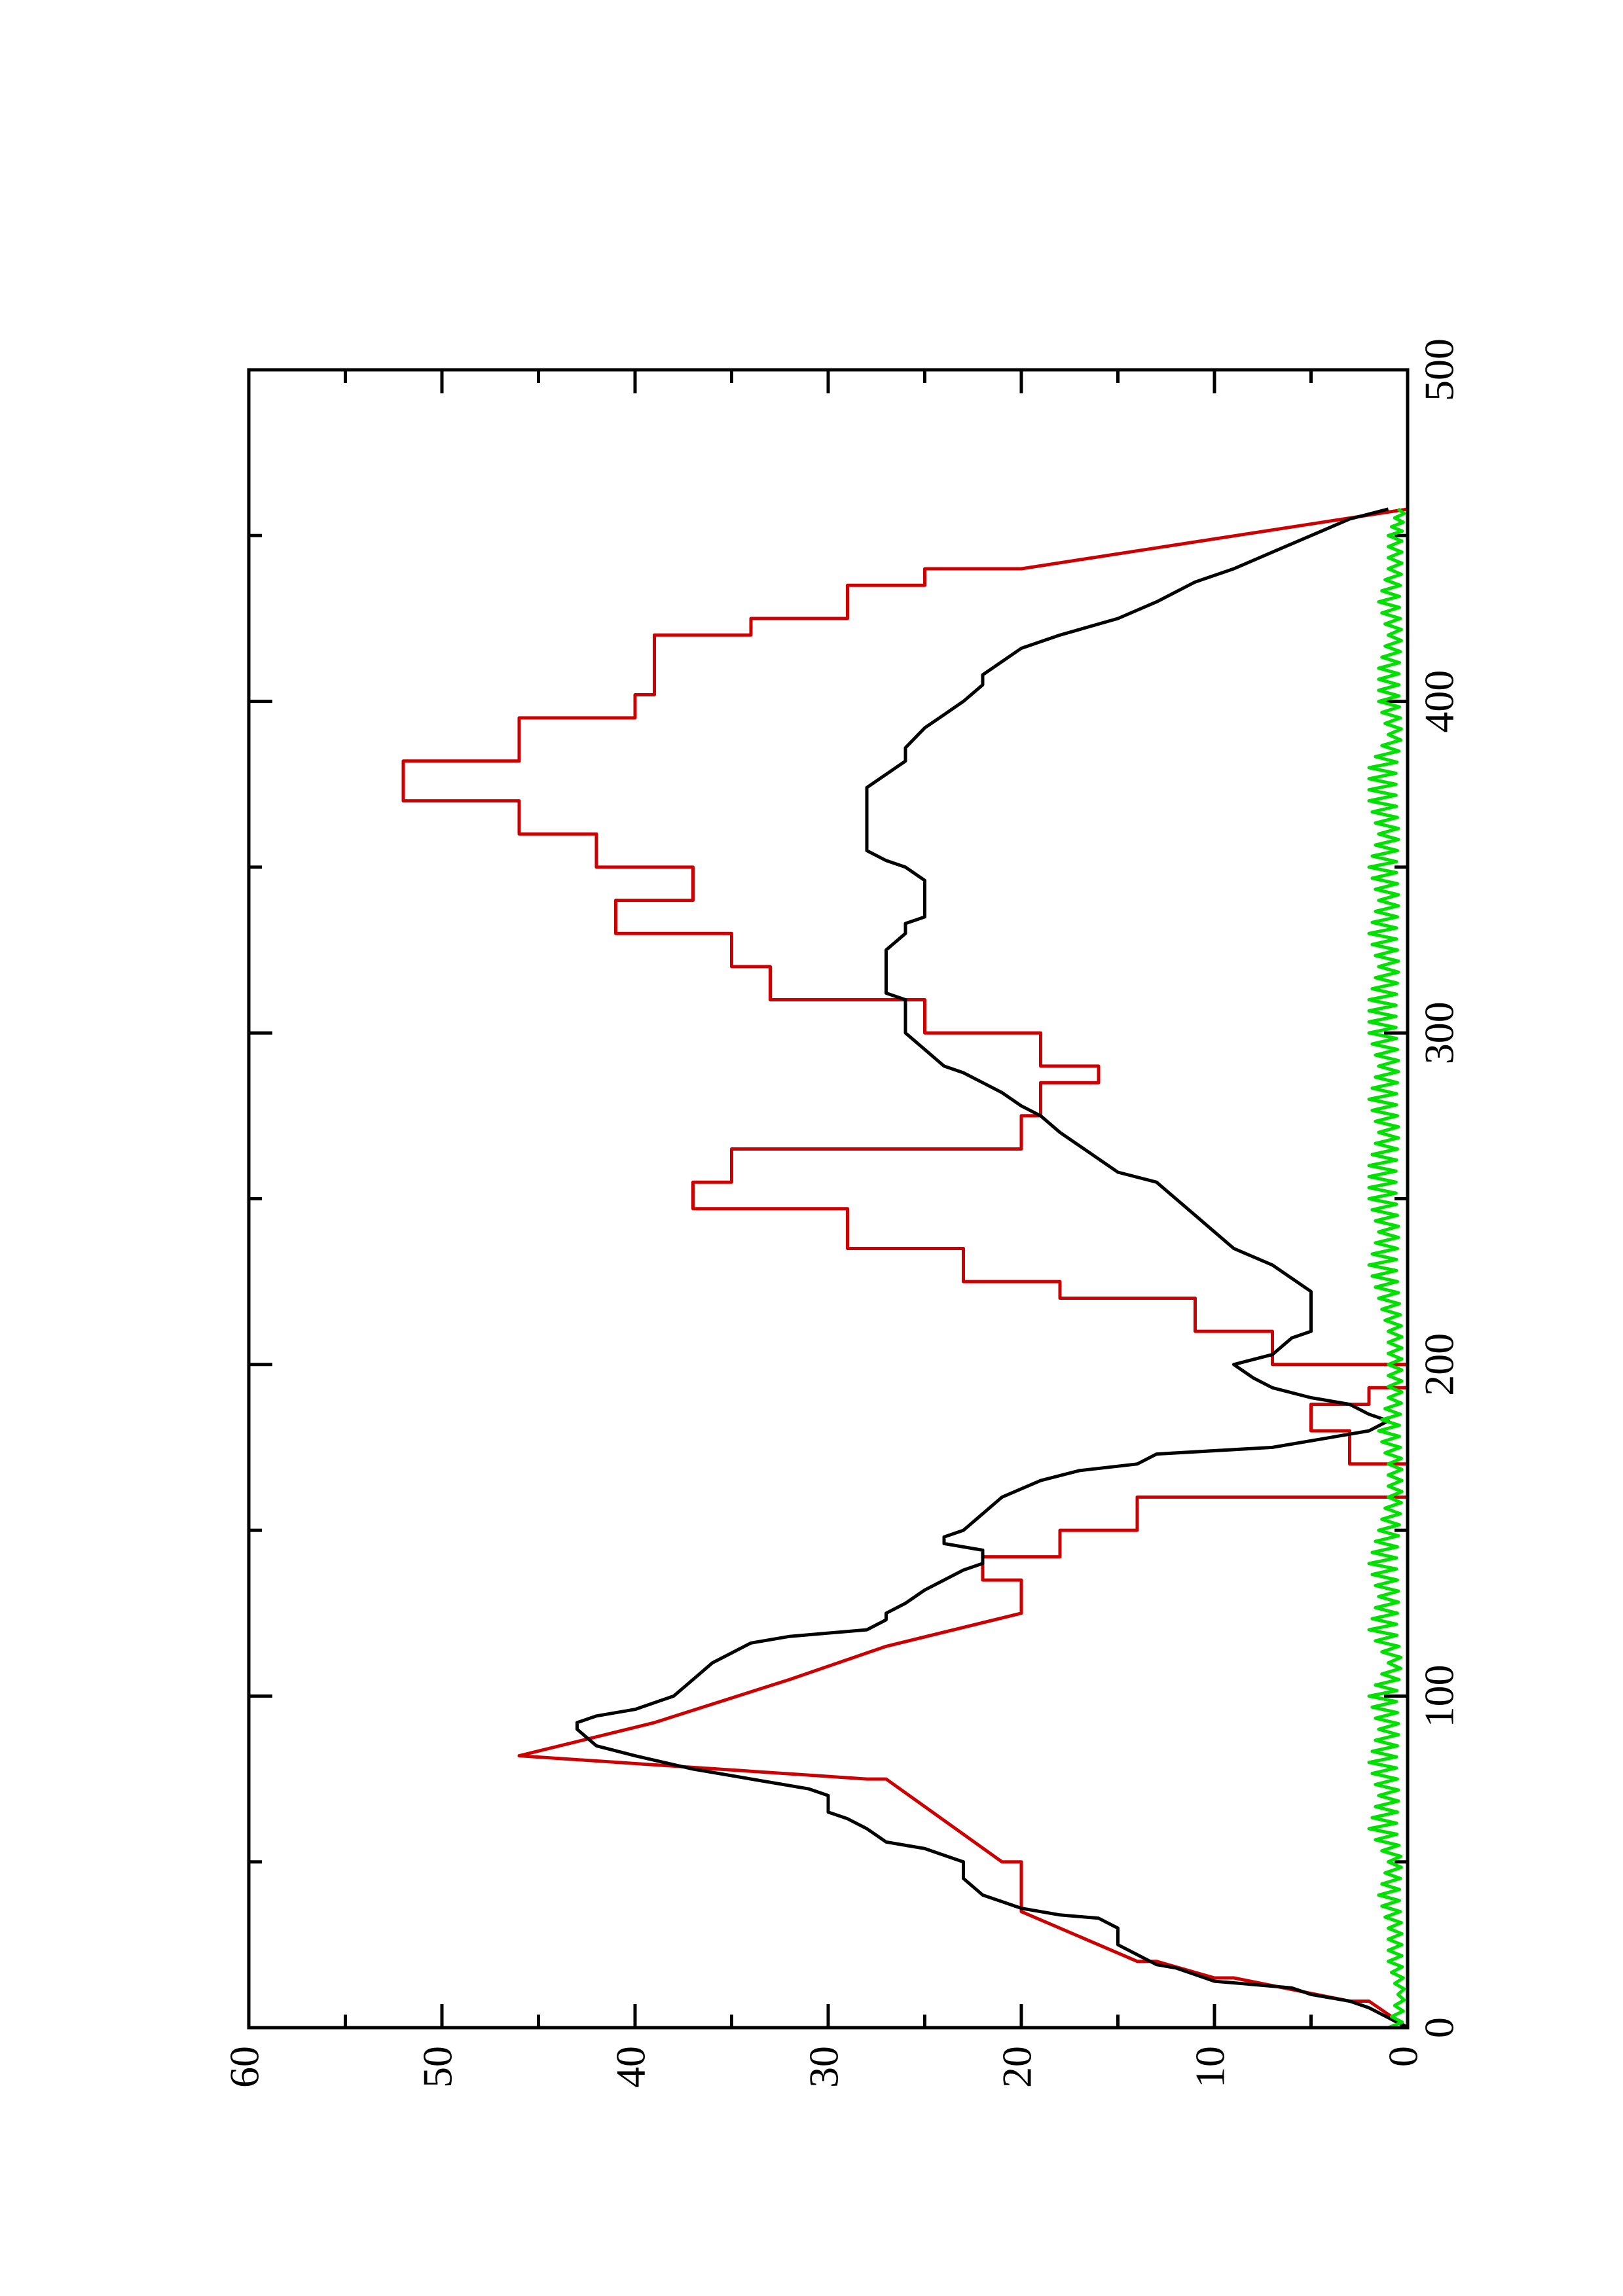  Describe the element at coordinates (1017, 2067) in the screenshot. I see `y-tick-label: 20` at that location.